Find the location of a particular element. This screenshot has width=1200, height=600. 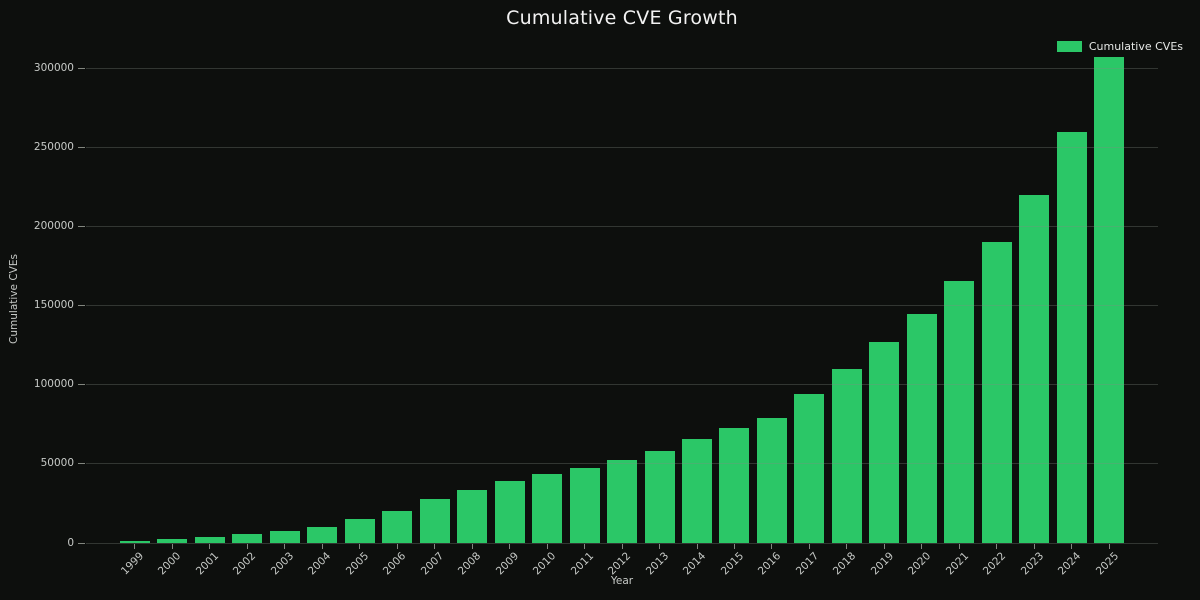

bar-2000 is located at coordinates (172, 541).